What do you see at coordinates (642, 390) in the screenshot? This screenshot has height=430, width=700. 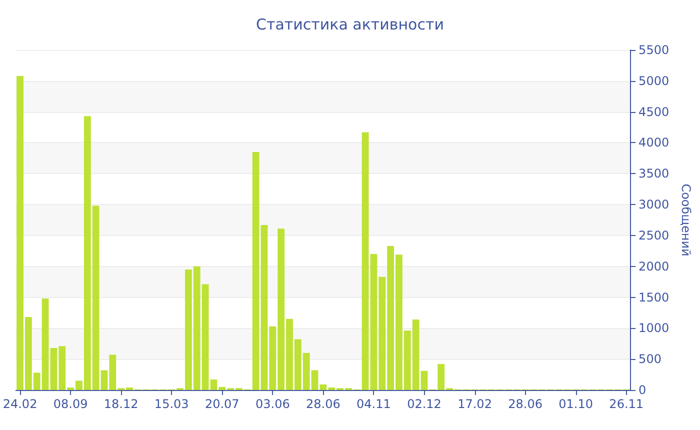 I see `y-tick-label: 0` at bounding box center [642, 390].